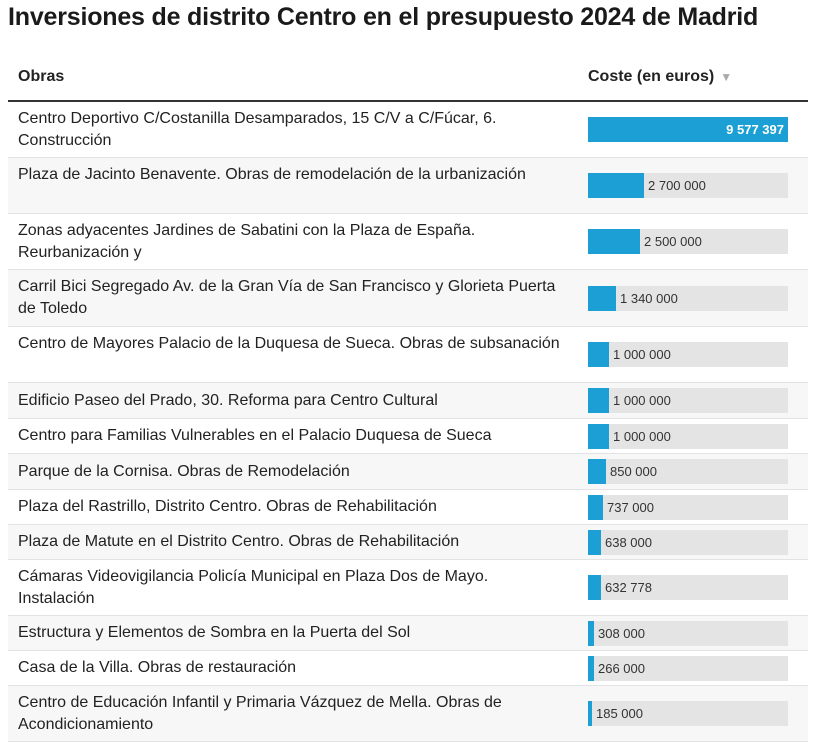 The image size is (822, 742). What do you see at coordinates (688, 713) in the screenshot?
I see `bar-track: 185 000` at bounding box center [688, 713].